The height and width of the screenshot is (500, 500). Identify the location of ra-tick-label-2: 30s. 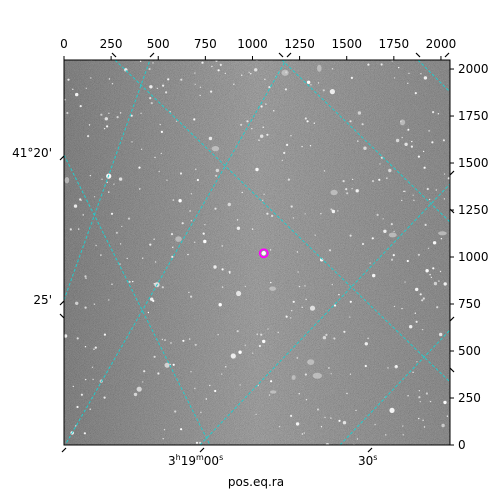
(367, 460).